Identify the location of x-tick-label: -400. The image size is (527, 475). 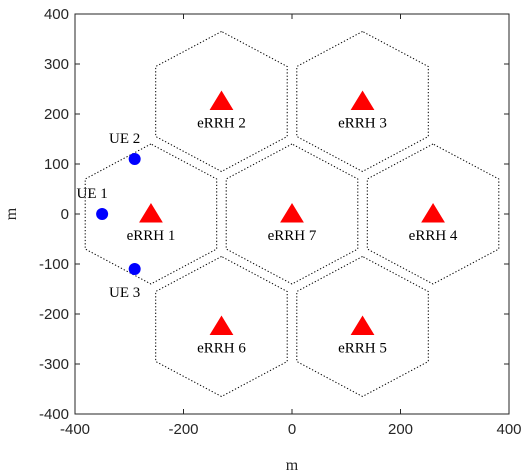
(75, 429).